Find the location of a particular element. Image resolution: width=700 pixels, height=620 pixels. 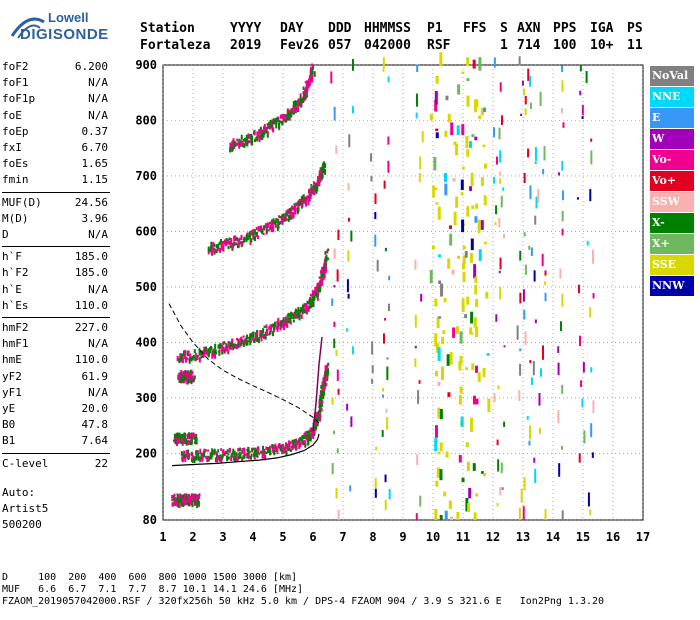

param-value: 24.56 is located at coordinates (91, 202).